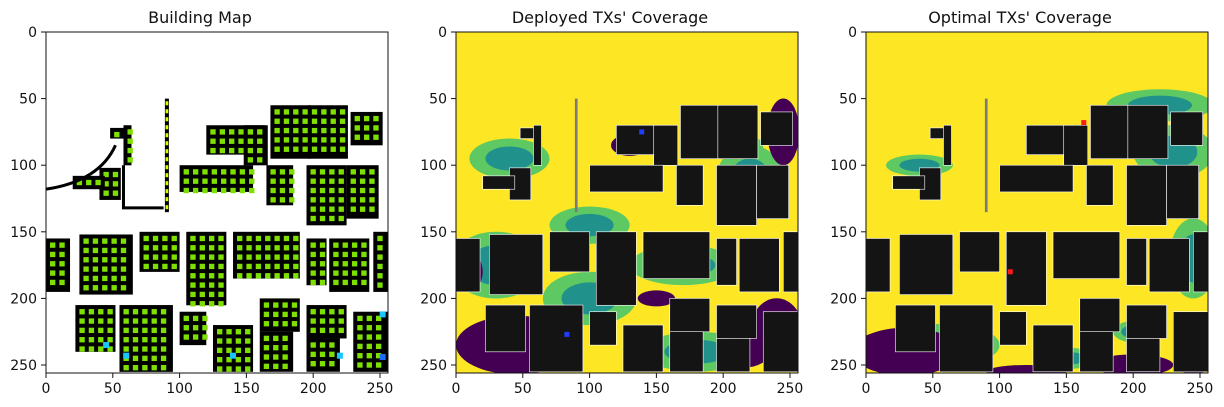 The image size is (1224, 407). What do you see at coordinates (576, 155) in the screenshot?
I see `tower` at bounding box center [576, 155].